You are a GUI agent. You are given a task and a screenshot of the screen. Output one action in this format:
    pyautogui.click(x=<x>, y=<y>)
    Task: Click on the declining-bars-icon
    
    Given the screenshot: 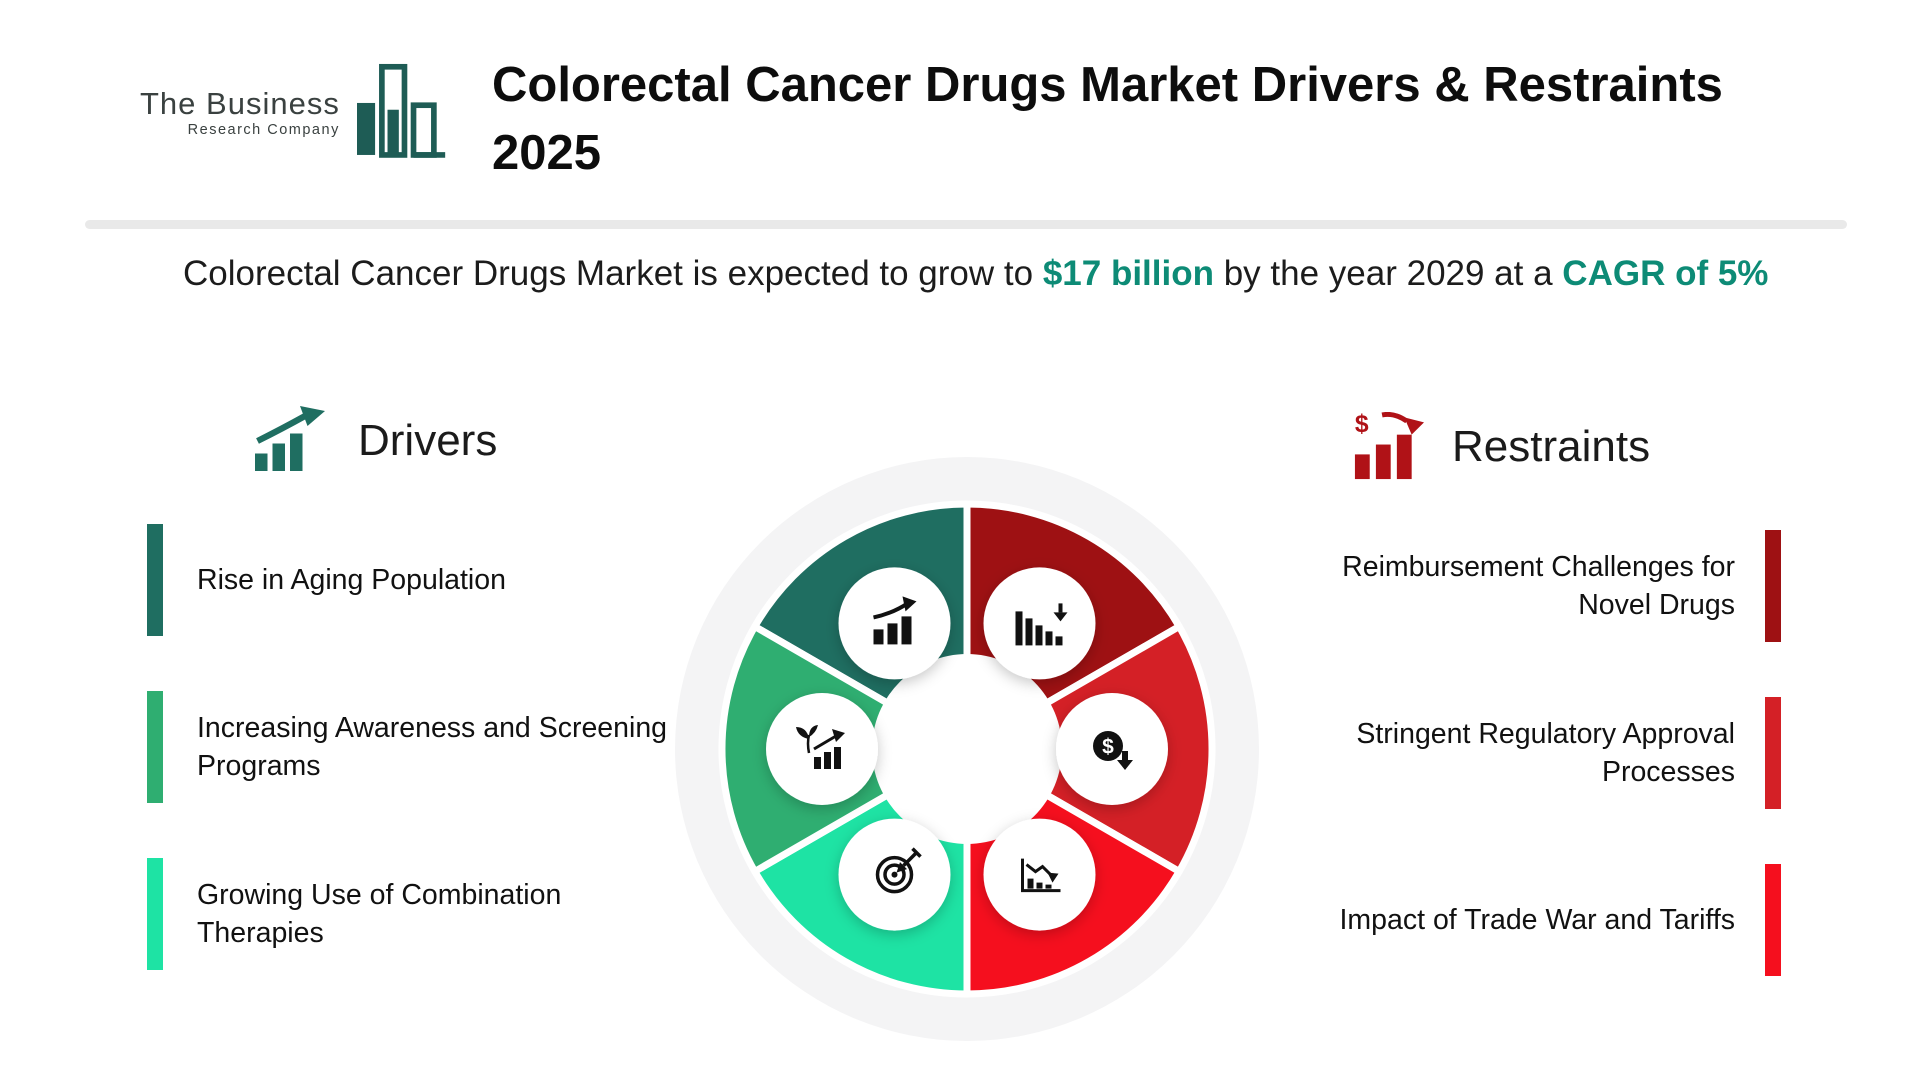 What is the action you would take?
    pyautogui.click(x=1041, y=624)
    